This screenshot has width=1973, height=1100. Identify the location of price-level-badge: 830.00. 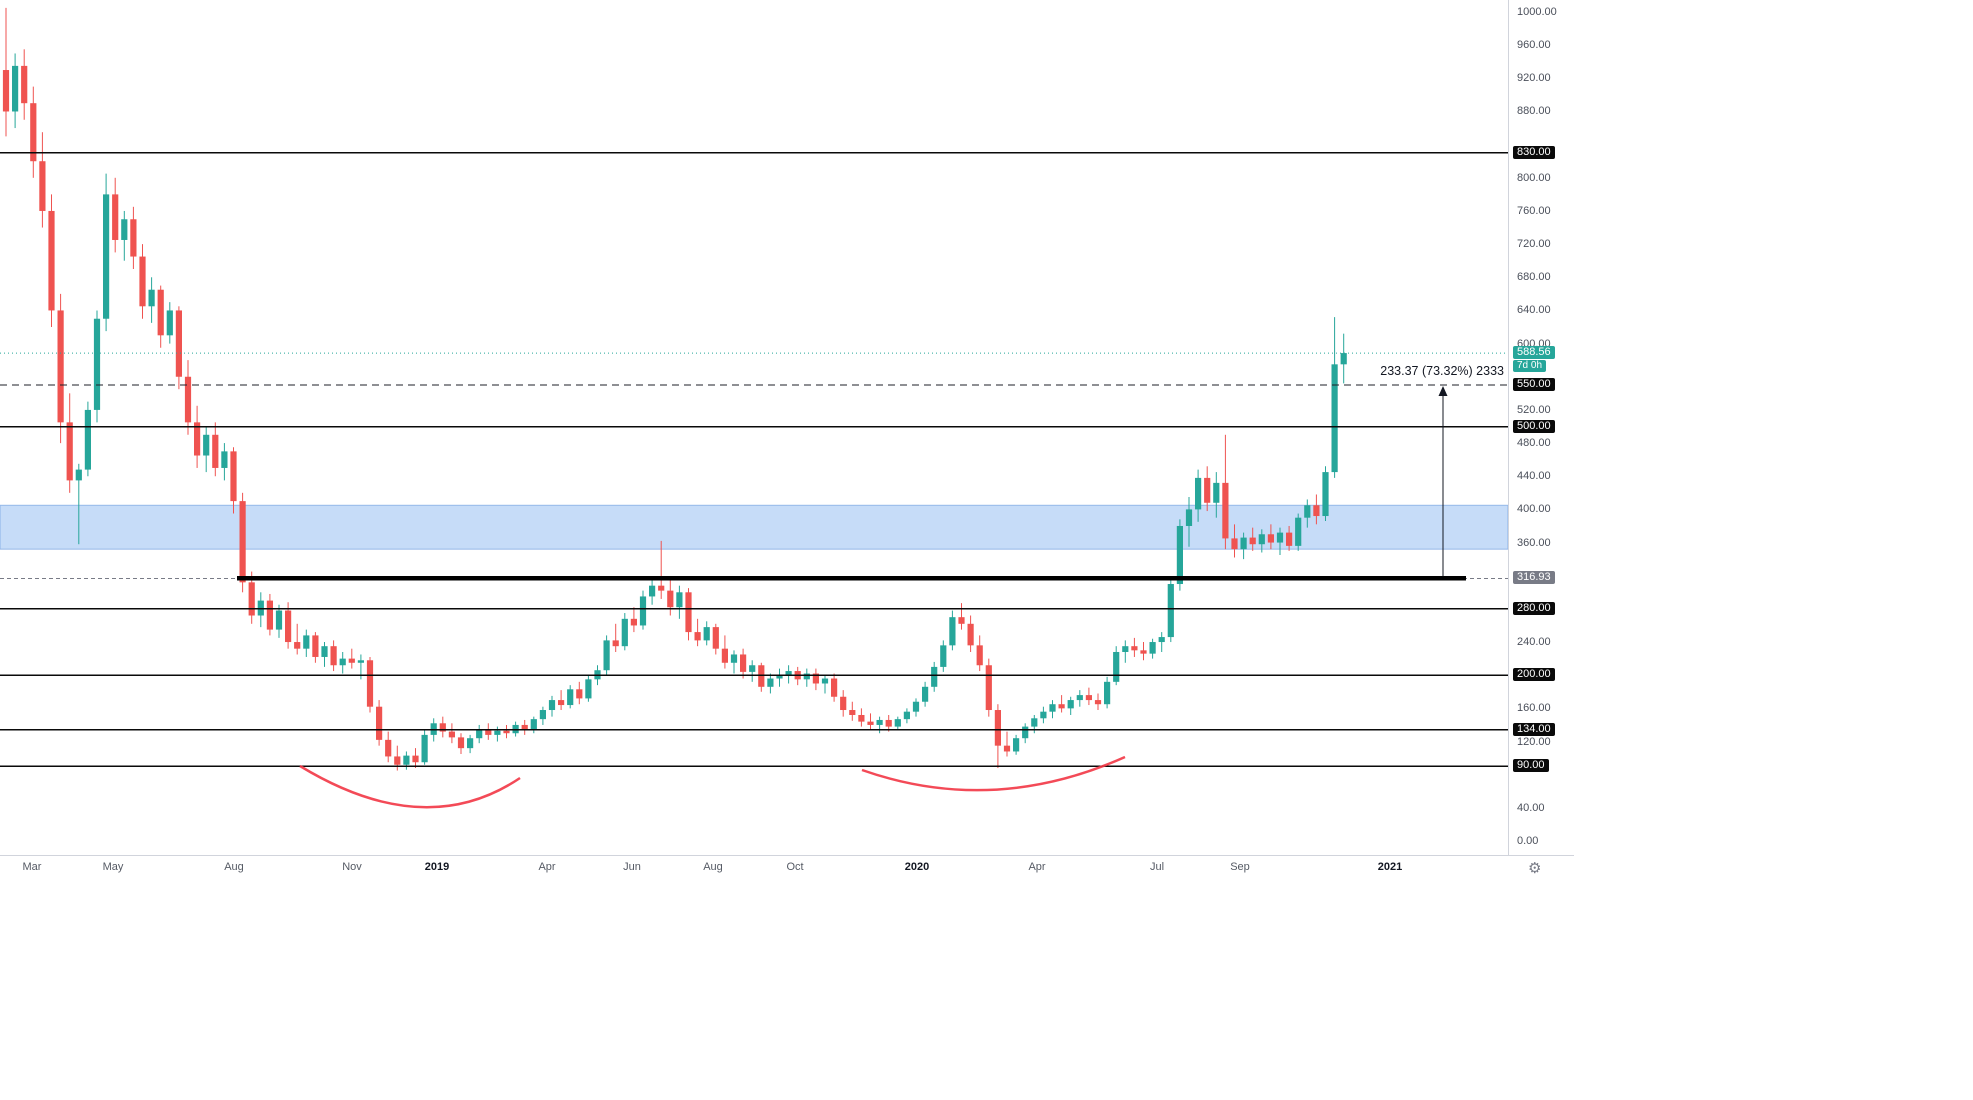
(1534, 152).